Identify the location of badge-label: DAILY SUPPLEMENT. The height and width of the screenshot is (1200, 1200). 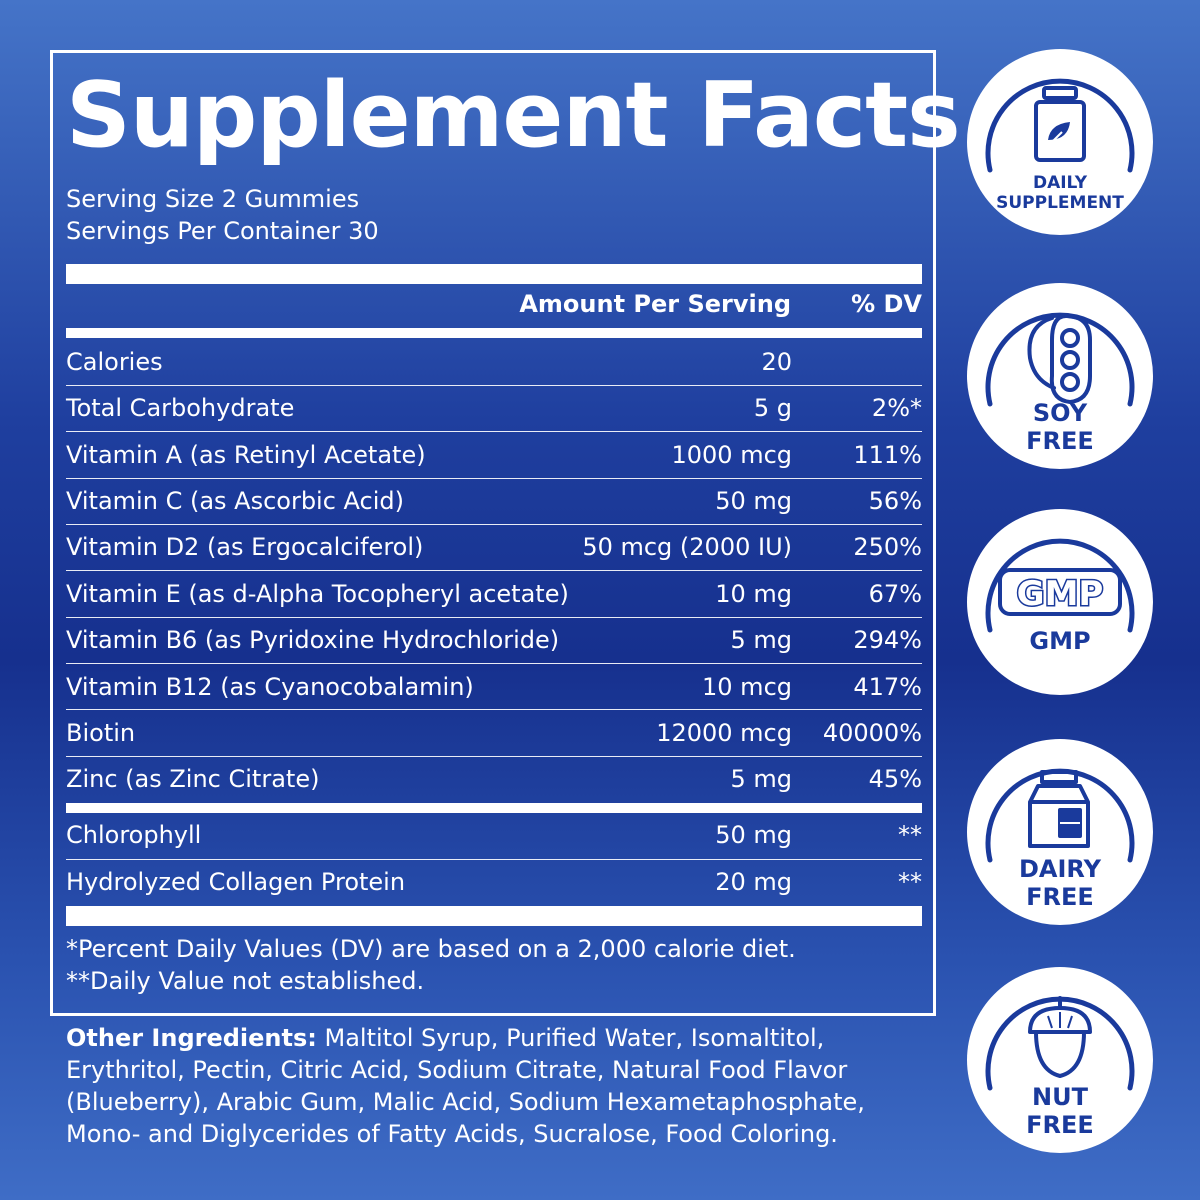
(1060, 193).